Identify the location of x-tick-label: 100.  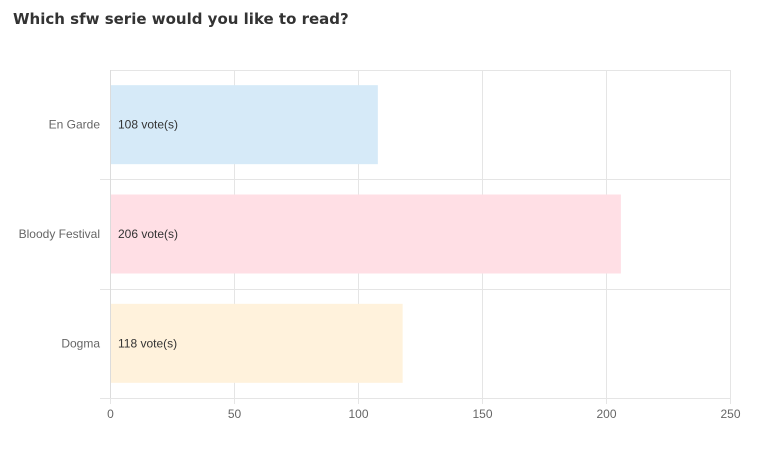
(358, 414).